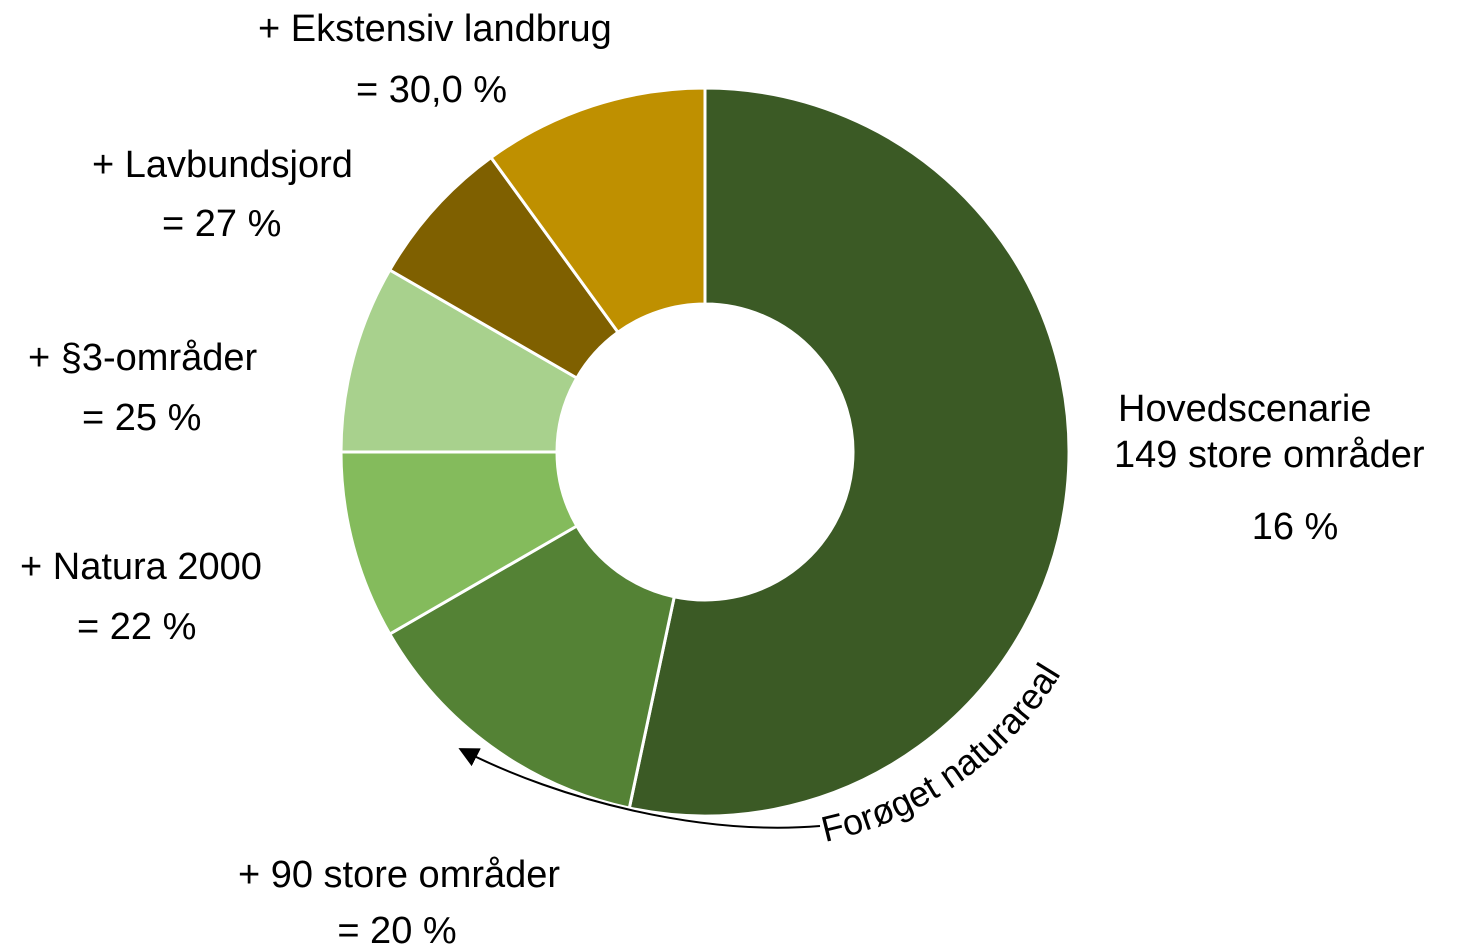 This screenshot has width=1468, height=952. Describe the element at coordinates (222, 165) in the screenshot. I see `slice-label-lavbundsjord: + Lavbundsjord` at that location.